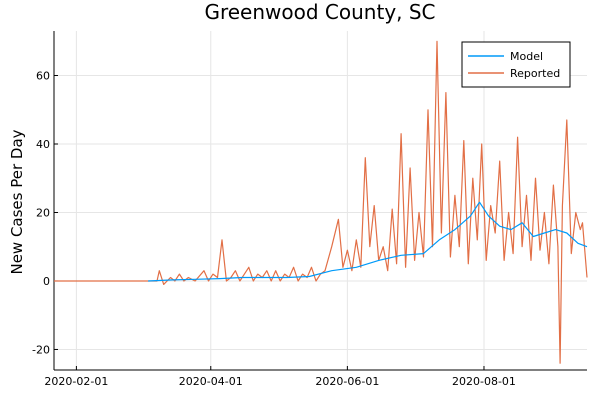 This screenshot has width=600, height=400. I want to click on legend: Model Reported, so click(516, 64).